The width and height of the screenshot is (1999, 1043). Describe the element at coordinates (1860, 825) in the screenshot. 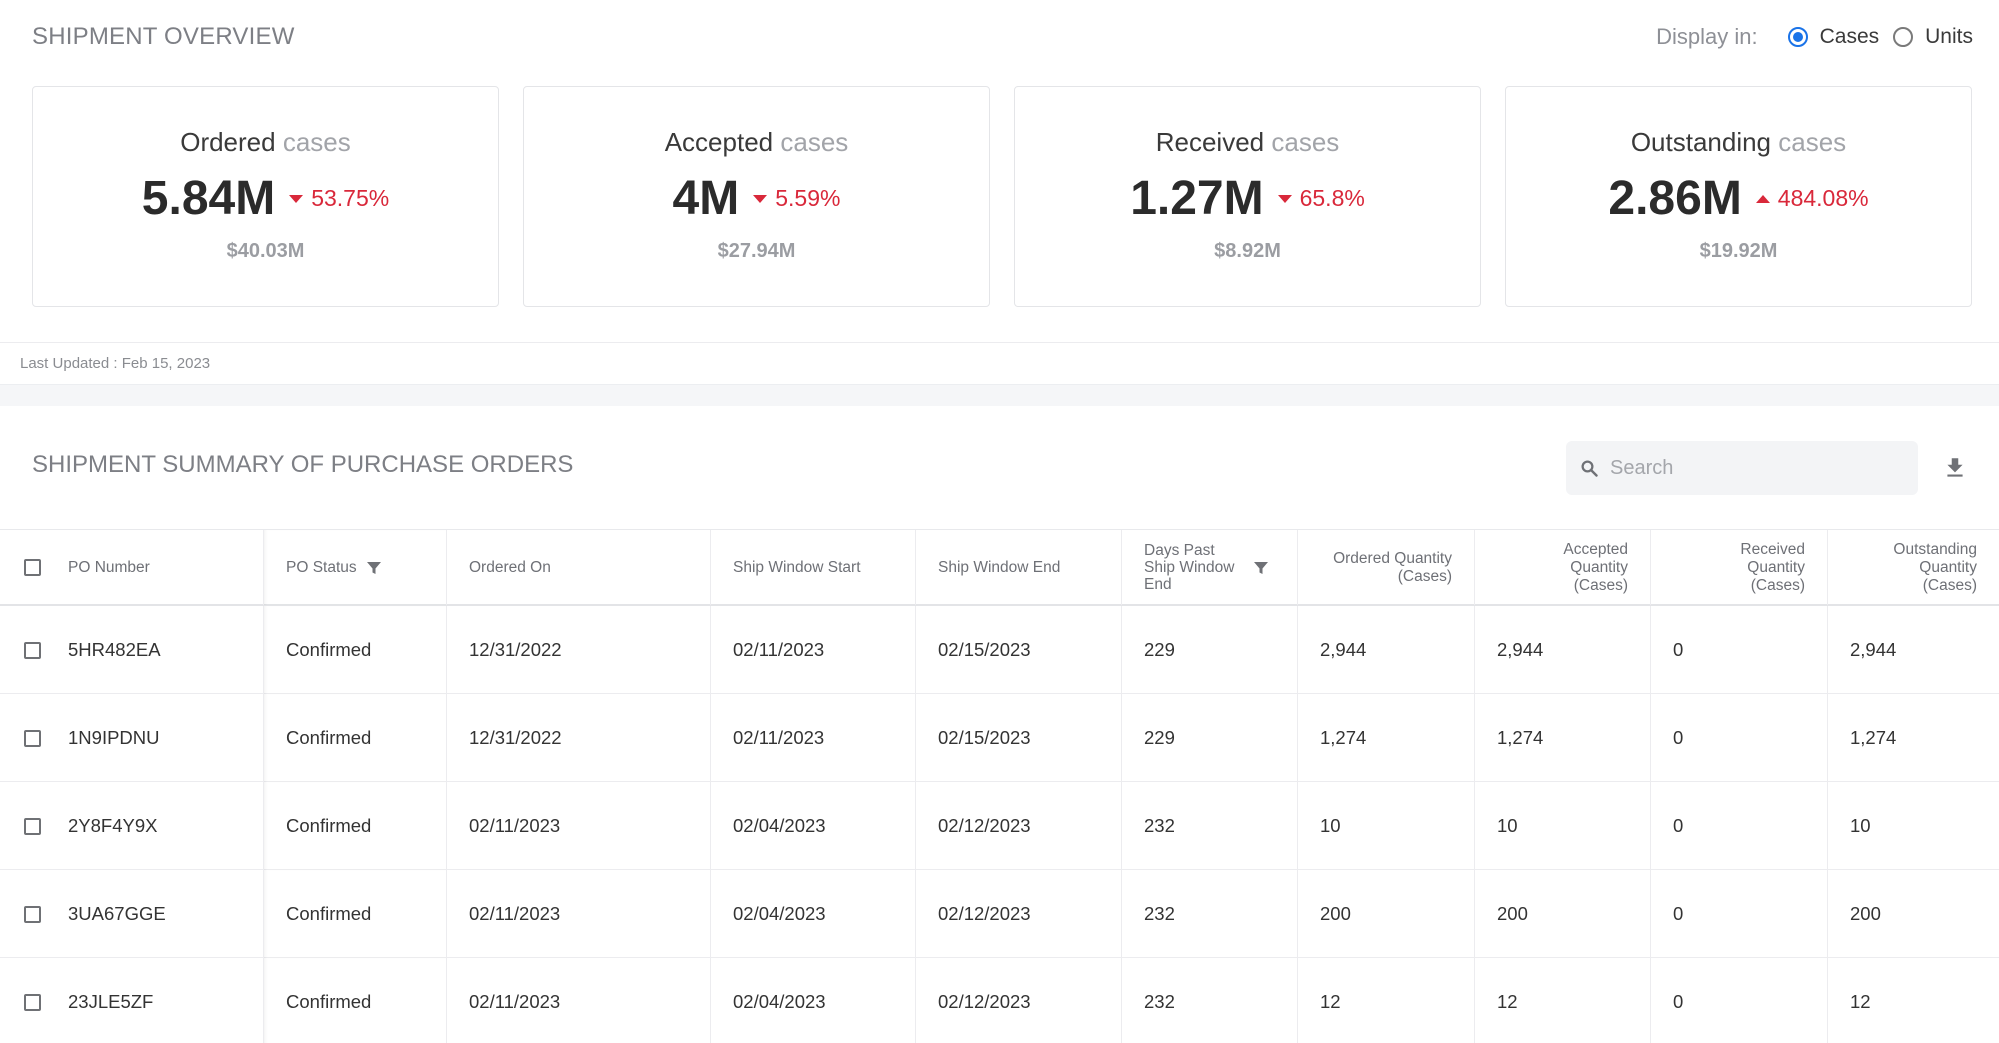

I see `cell-value: 10` at that location.